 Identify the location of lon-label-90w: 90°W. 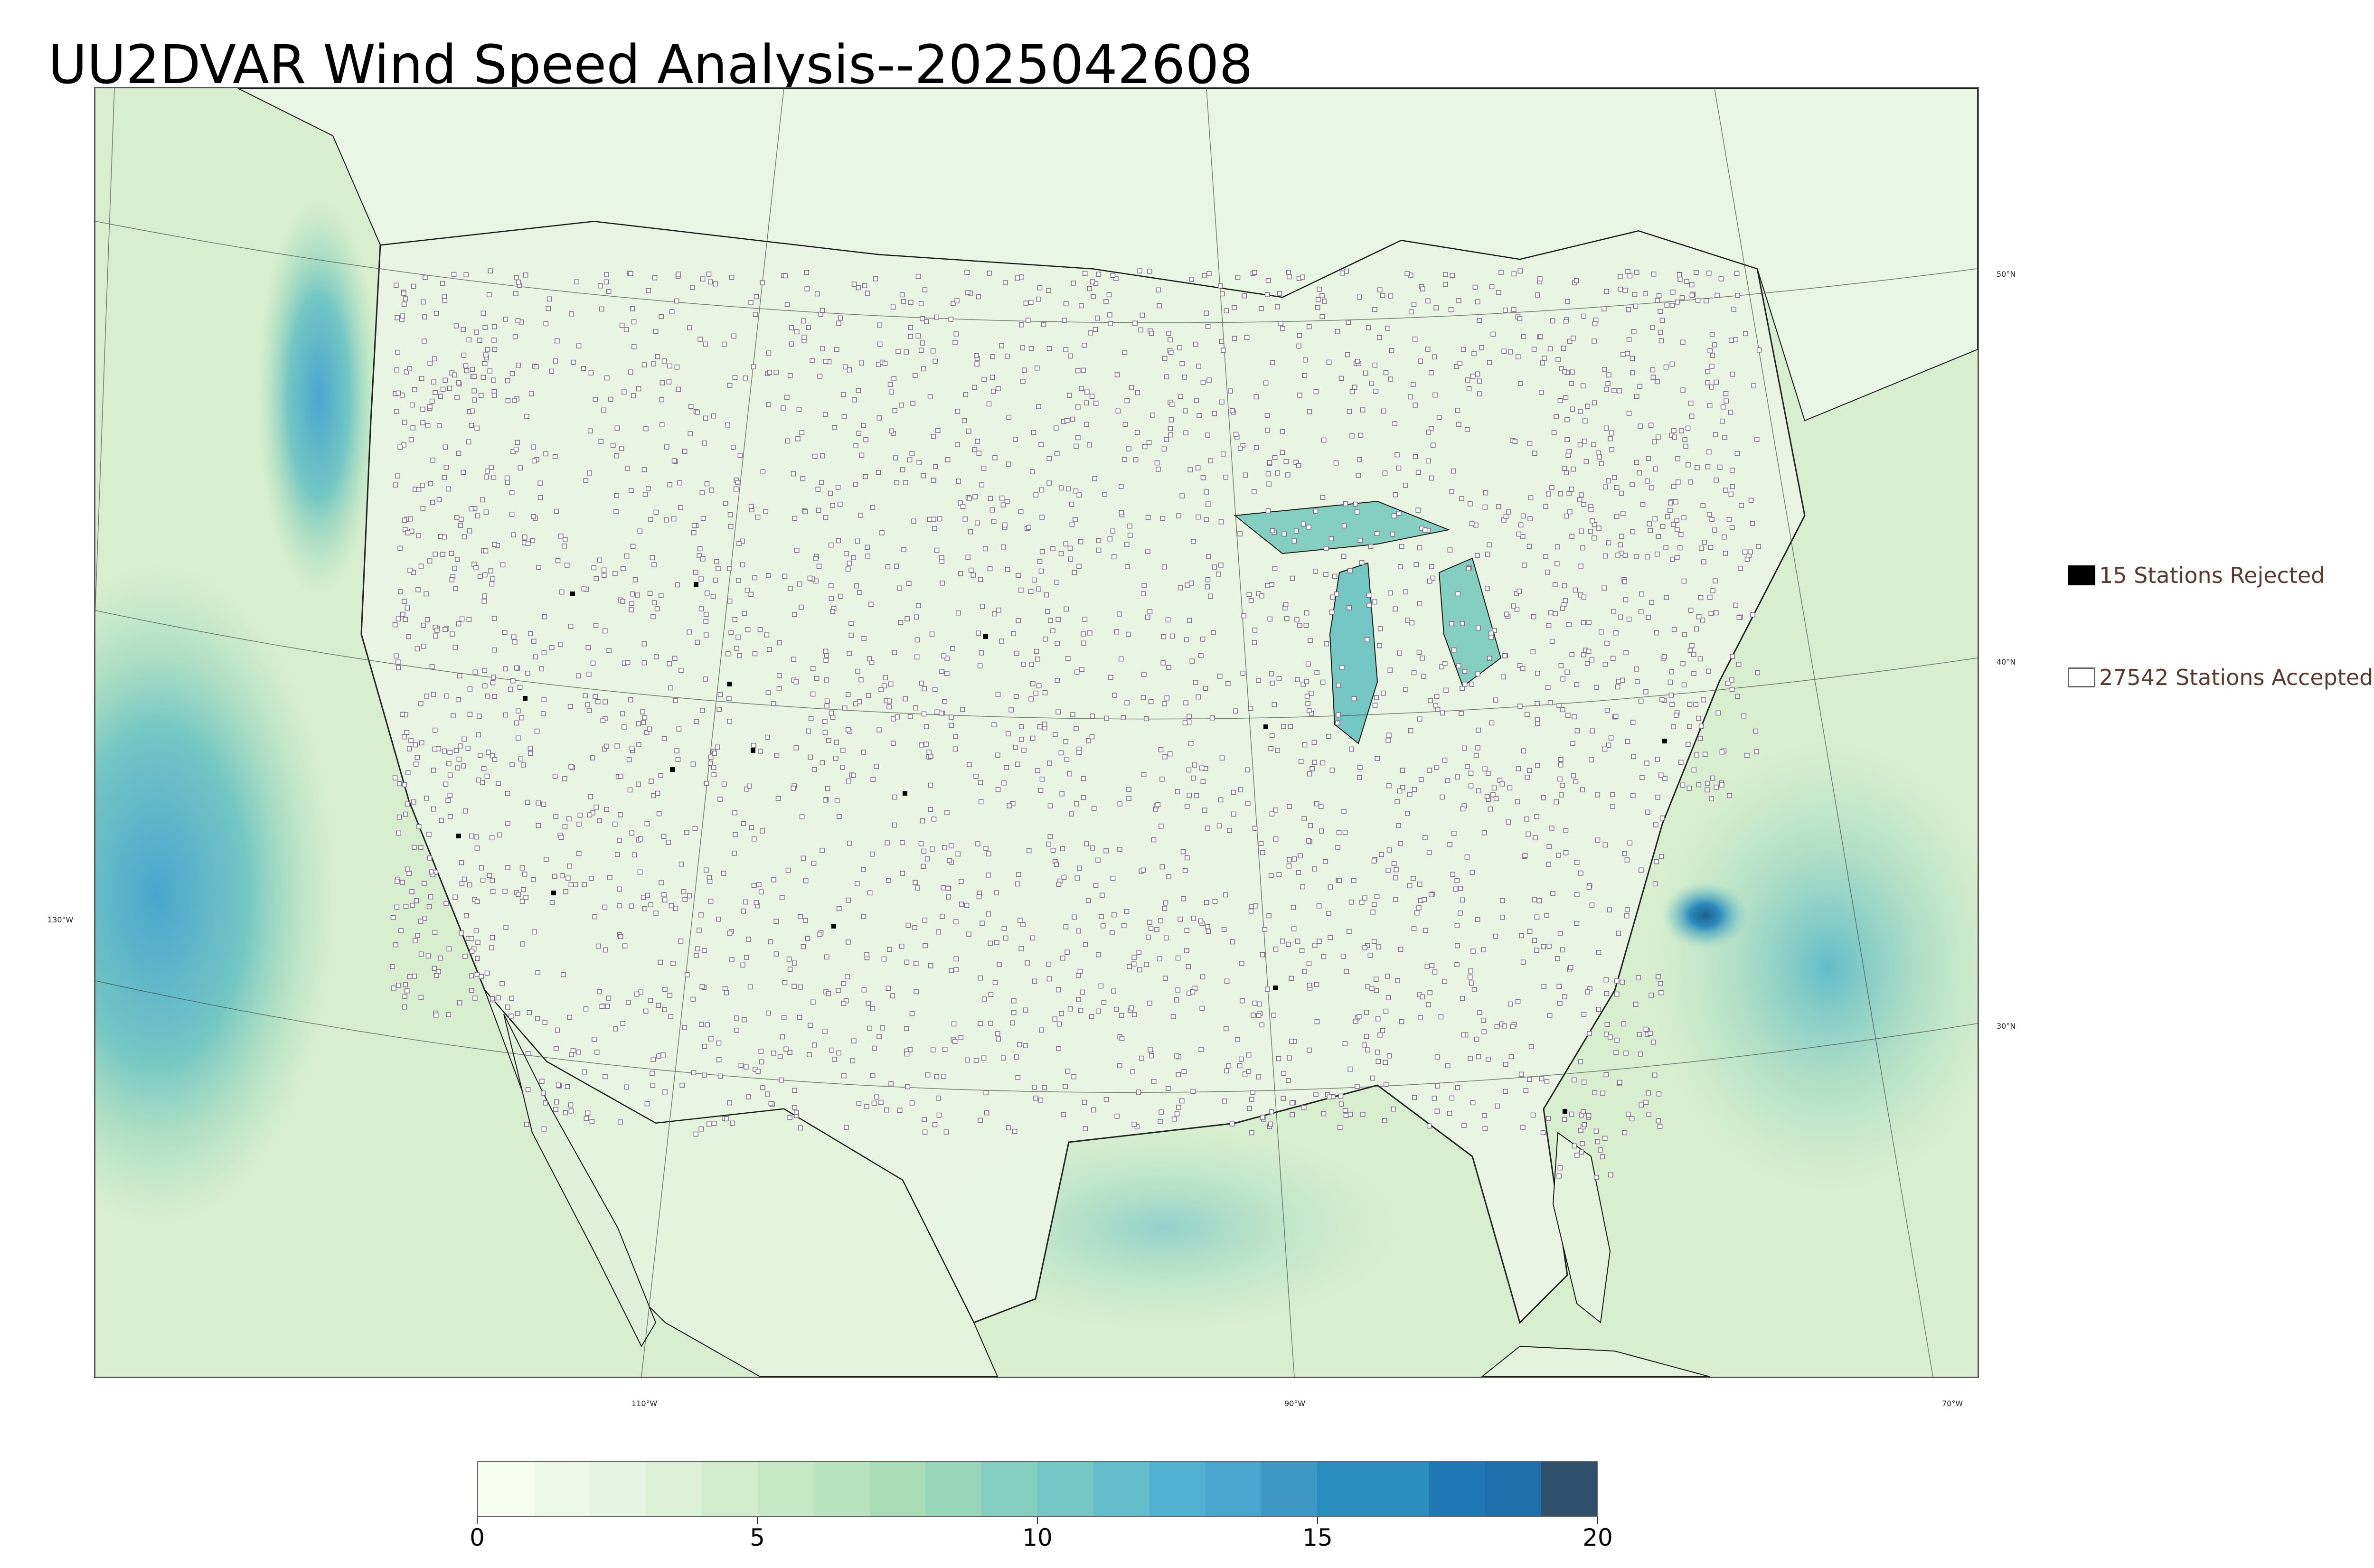
(1295, 1404).